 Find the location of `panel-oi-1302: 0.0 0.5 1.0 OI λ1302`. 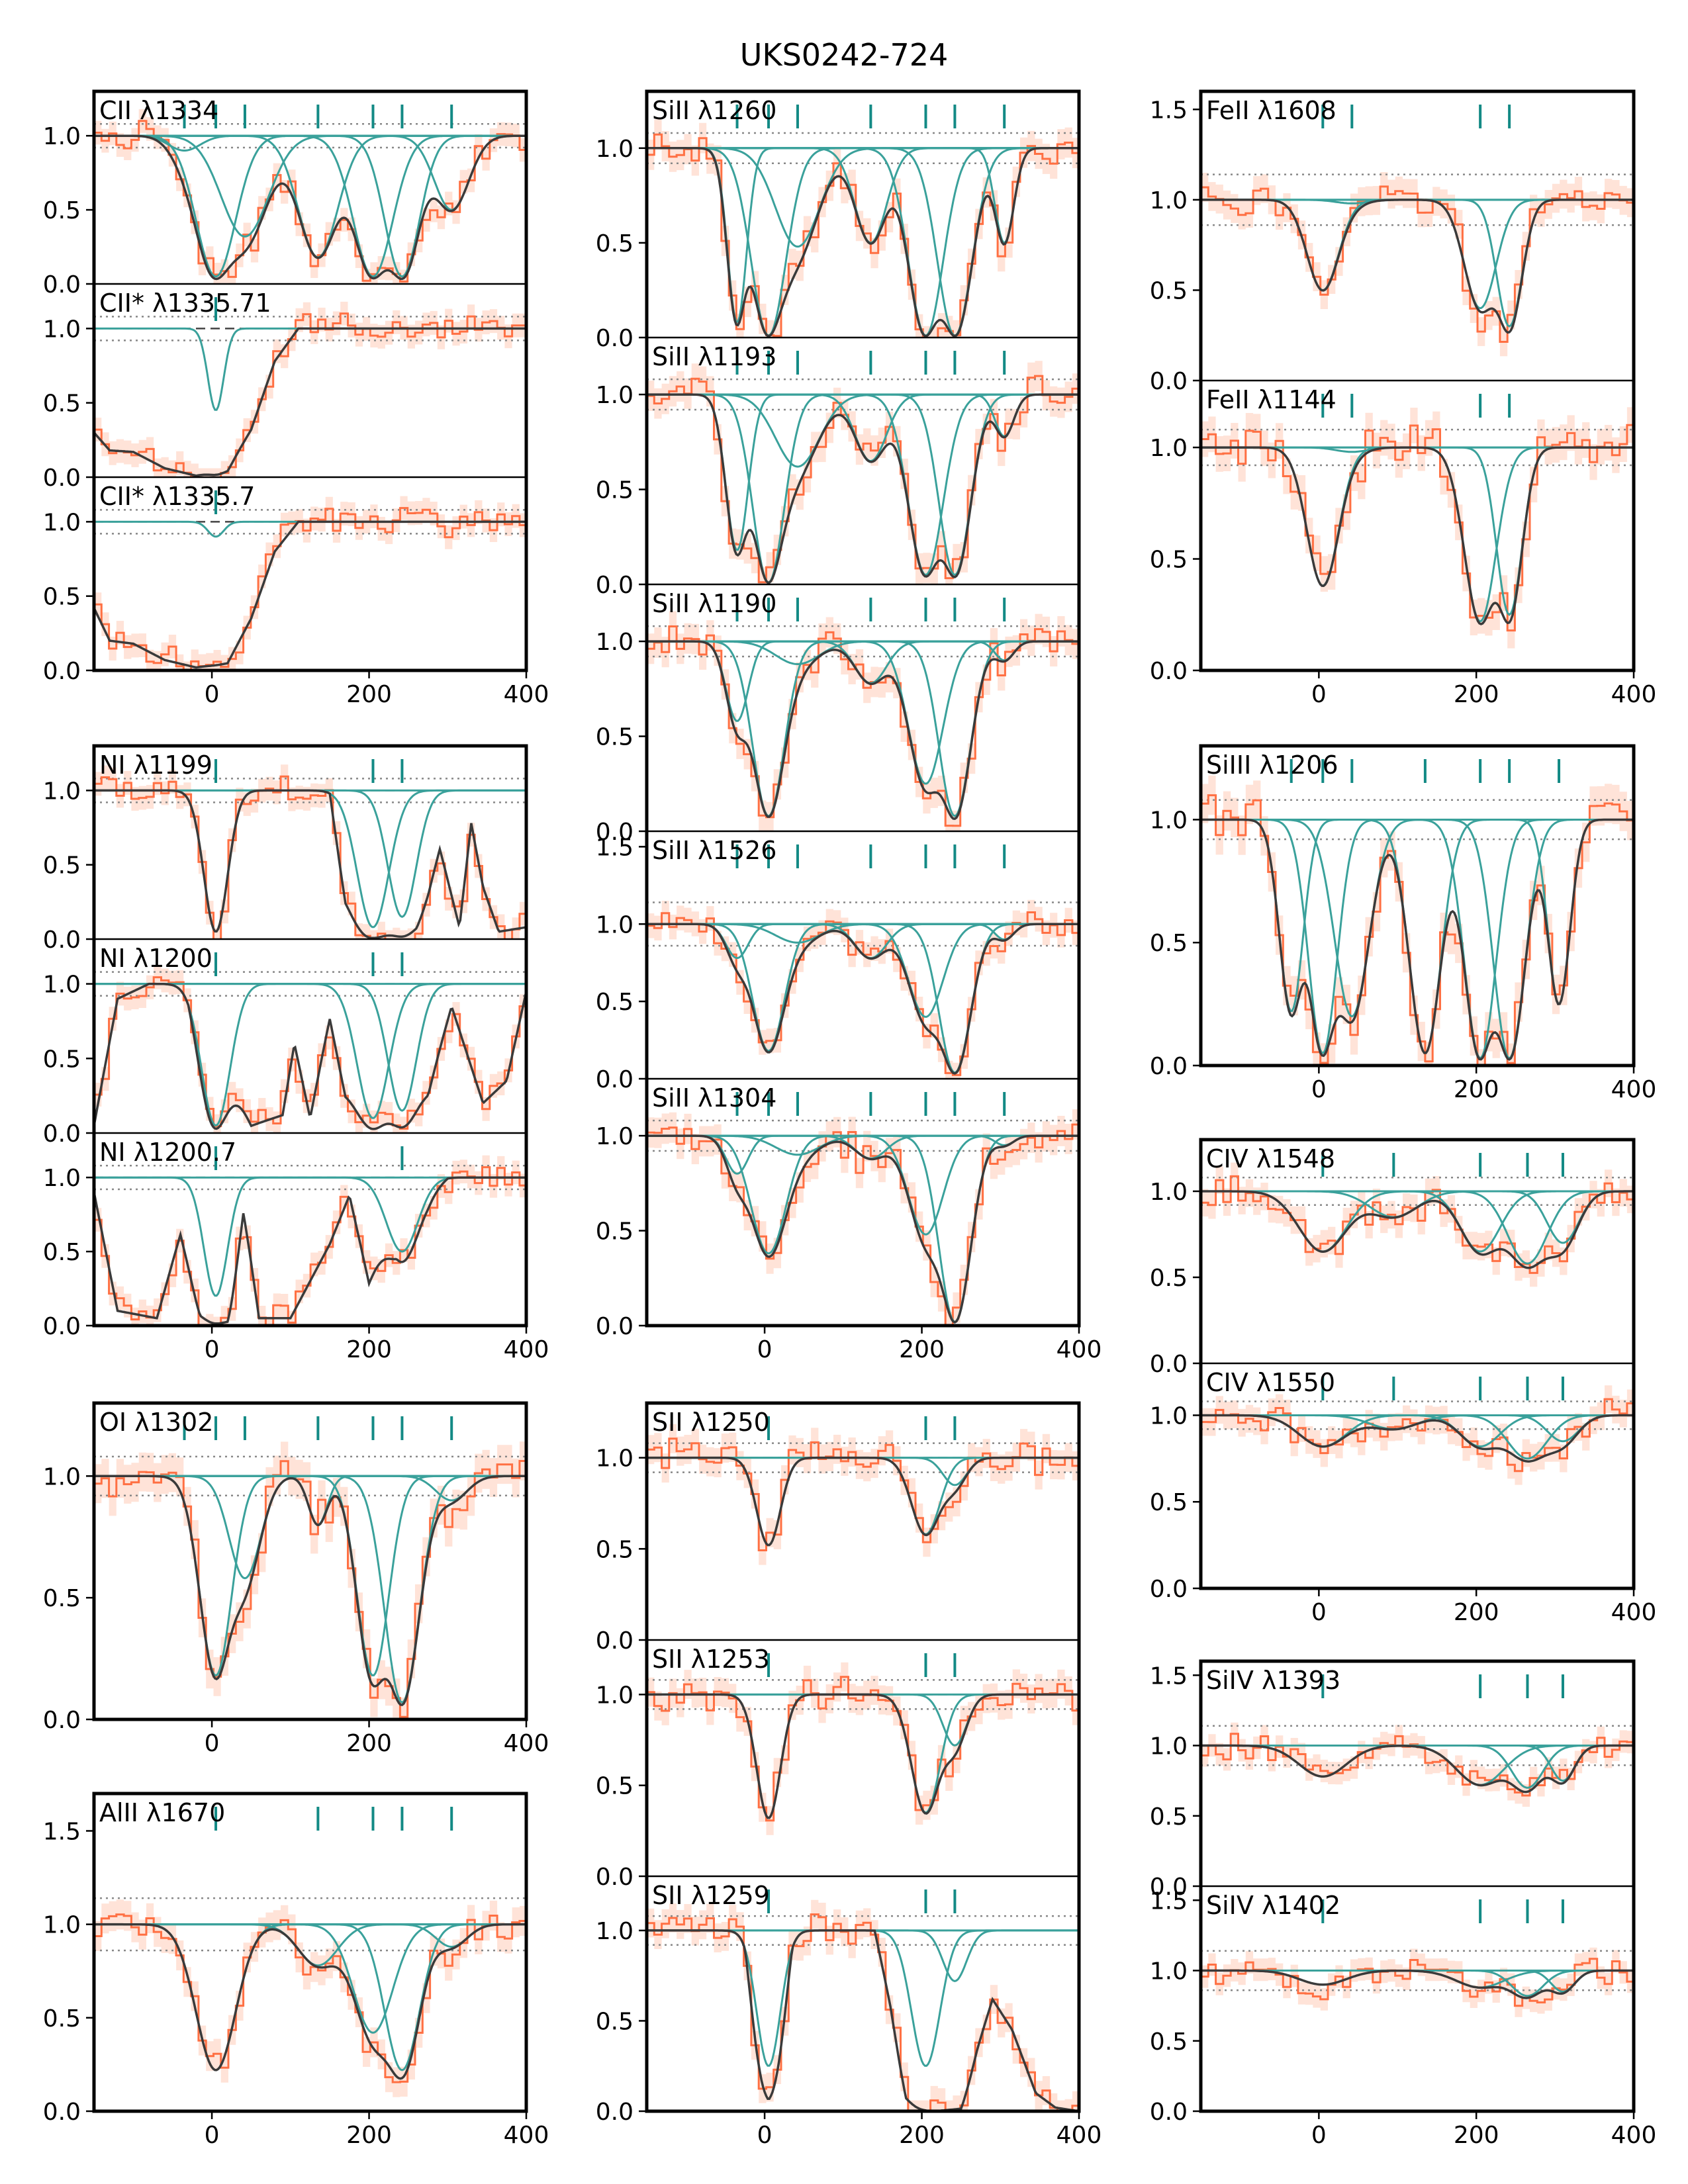

panel-oi-1302: 0.0 0.5 1.0 OI λ1302 is located at coordinates (284, 1571).